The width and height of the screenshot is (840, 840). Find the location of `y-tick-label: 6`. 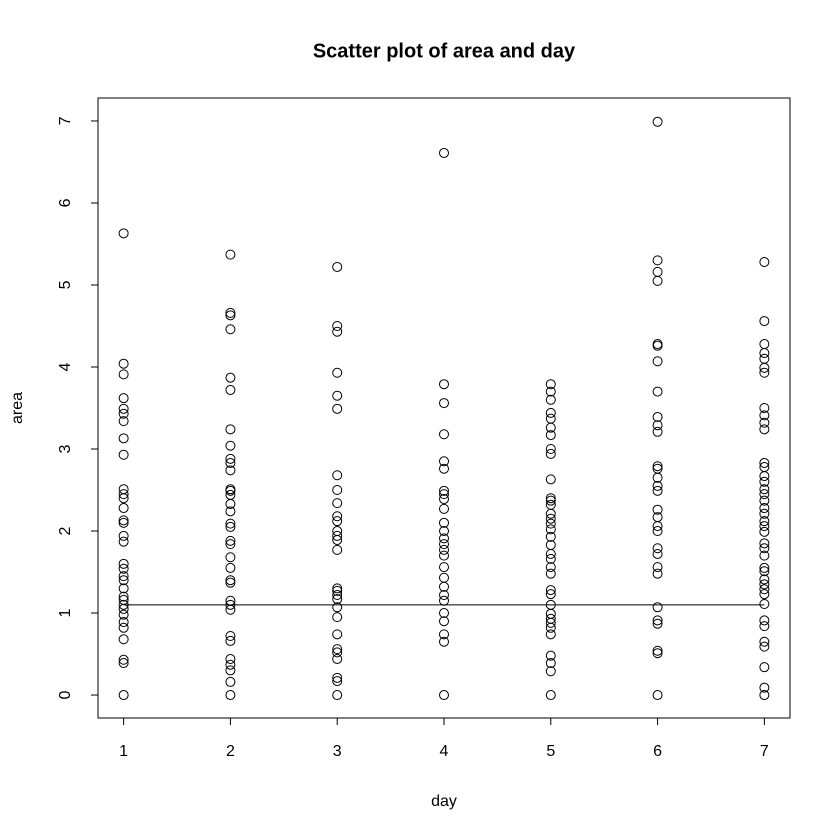

y-tick-label: 6 is located at coordinates (65, 202).